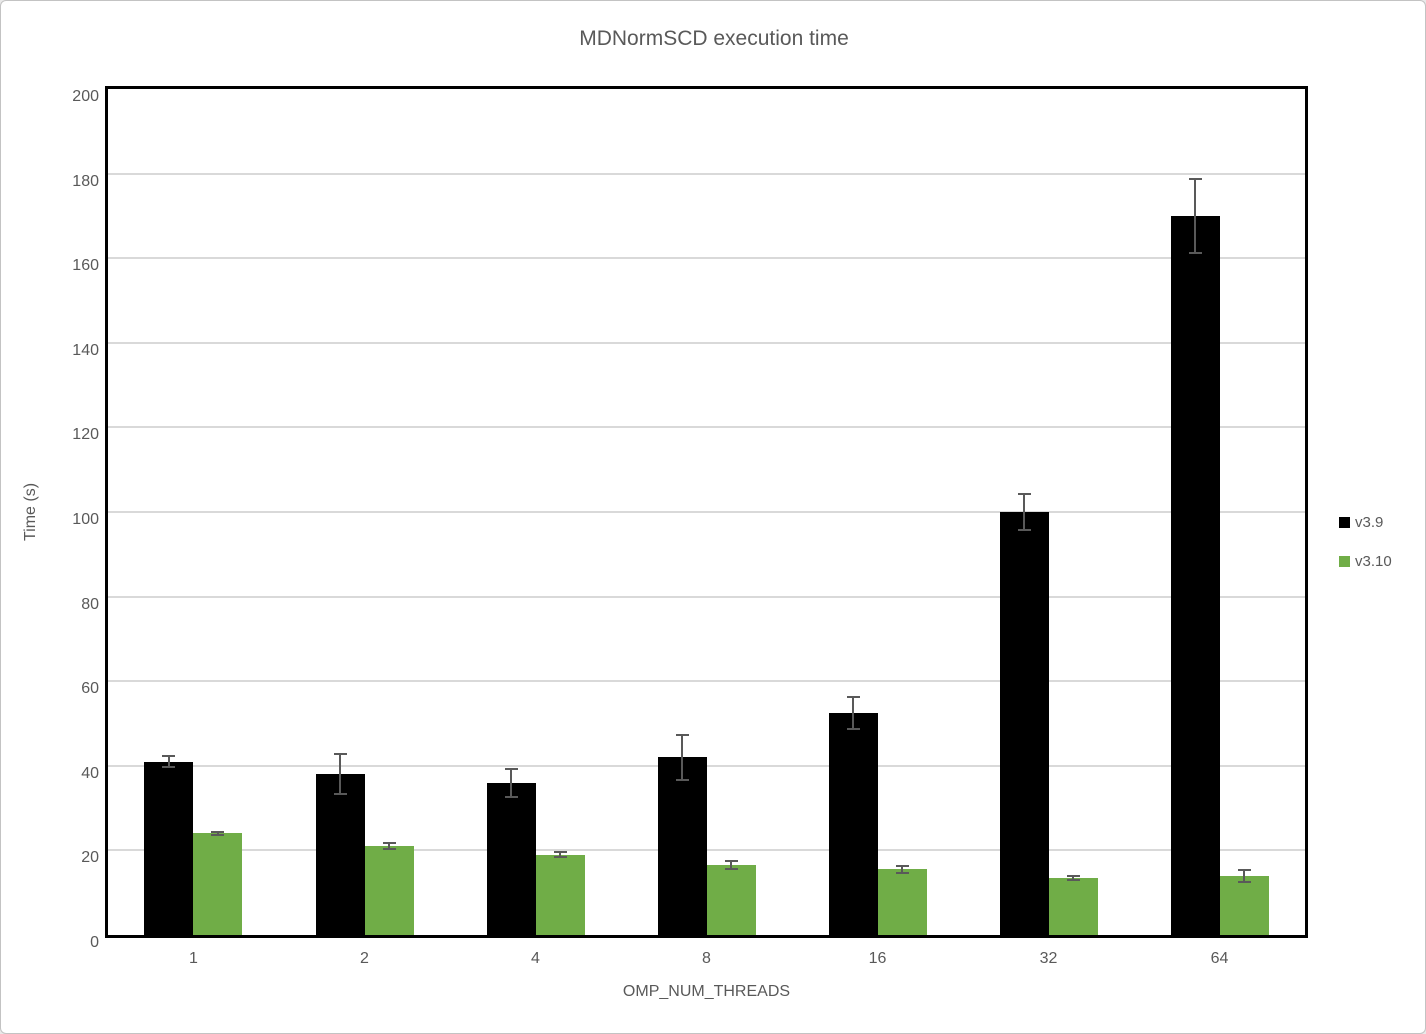 The height and width of the screenshot is (1034, 1426). Describe the element at coordinates (85, 266) in the screenshot. I see `y-tick-label: 160` at that location.